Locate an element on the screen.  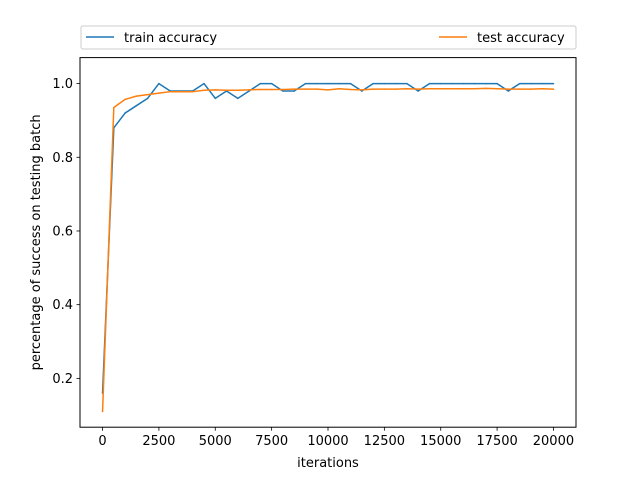
y-axis-label: percentage of success on testing batch is located at coordinates (36, 242).